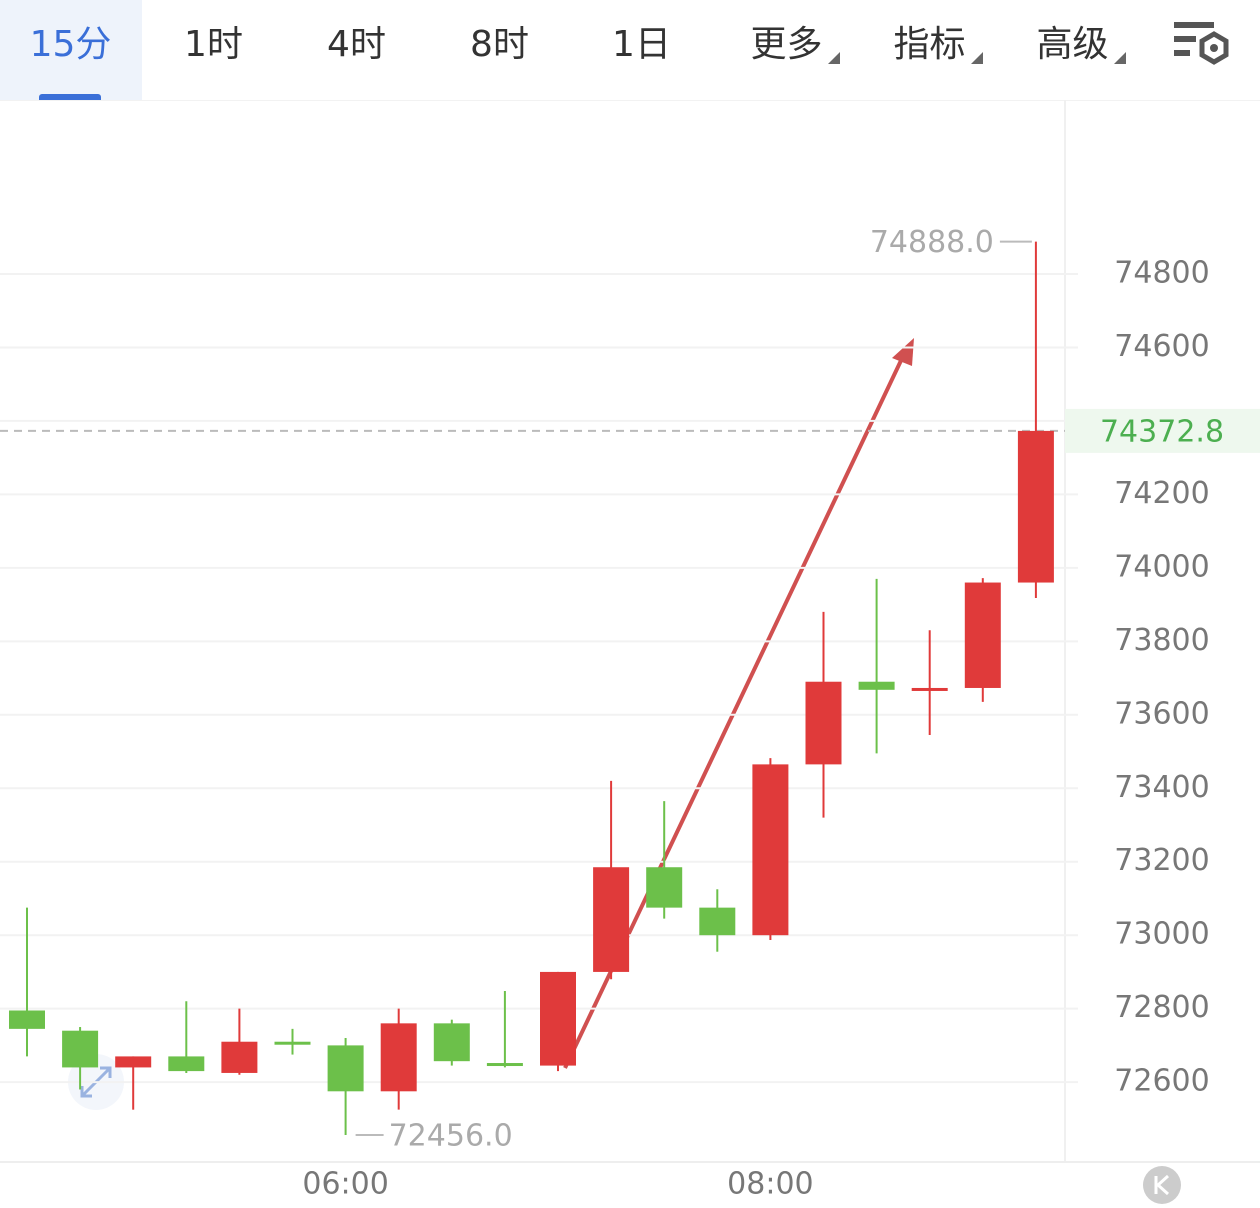 The image size is (1260, 1208). I want to click on y-tick-label: 72800, so click(1161, 1007).